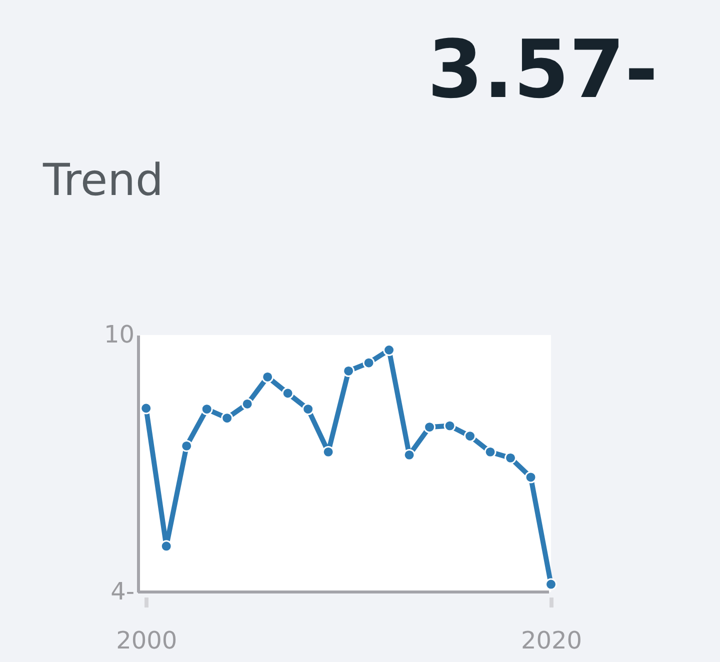 This screenshot has width=720, height=662. What do you see at coordinates (122, 592) in the screenshot?
I see `y-tick-label: 4-` at bounding box center [122, 592].